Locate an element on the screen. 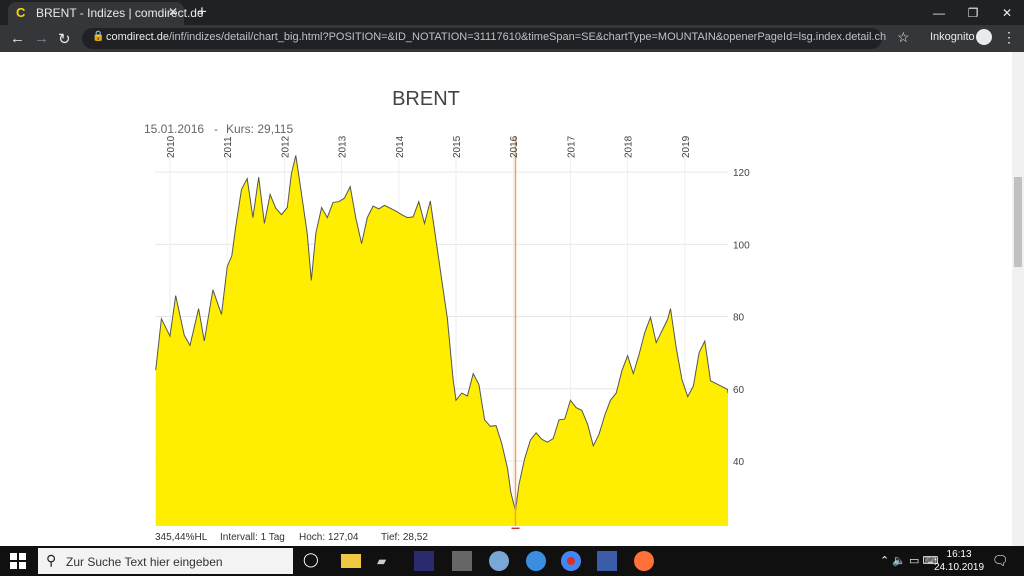  restore-button: ❐ is located at coordinates (973, 12).